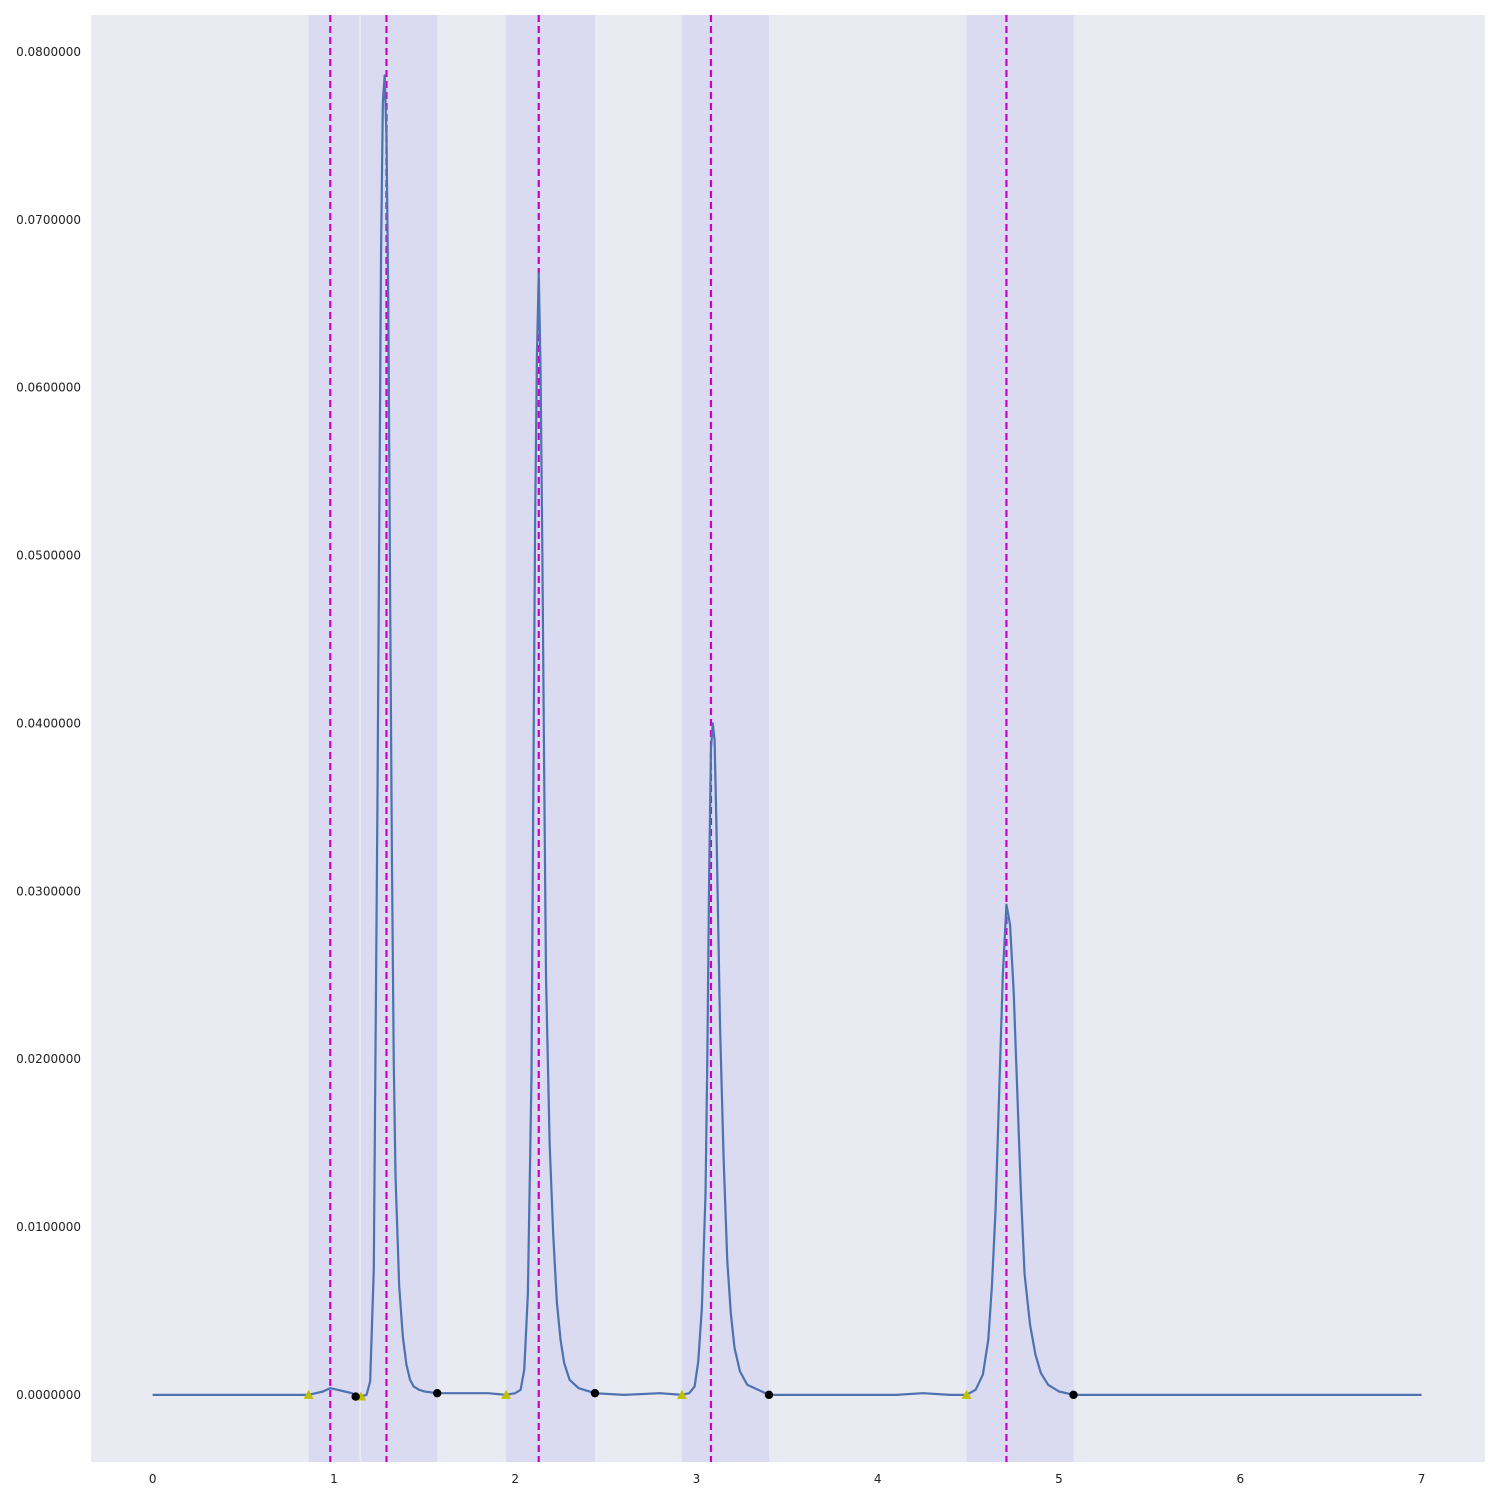  I want to click on y-tick-label: 0.0100000, so click(48, 1227).